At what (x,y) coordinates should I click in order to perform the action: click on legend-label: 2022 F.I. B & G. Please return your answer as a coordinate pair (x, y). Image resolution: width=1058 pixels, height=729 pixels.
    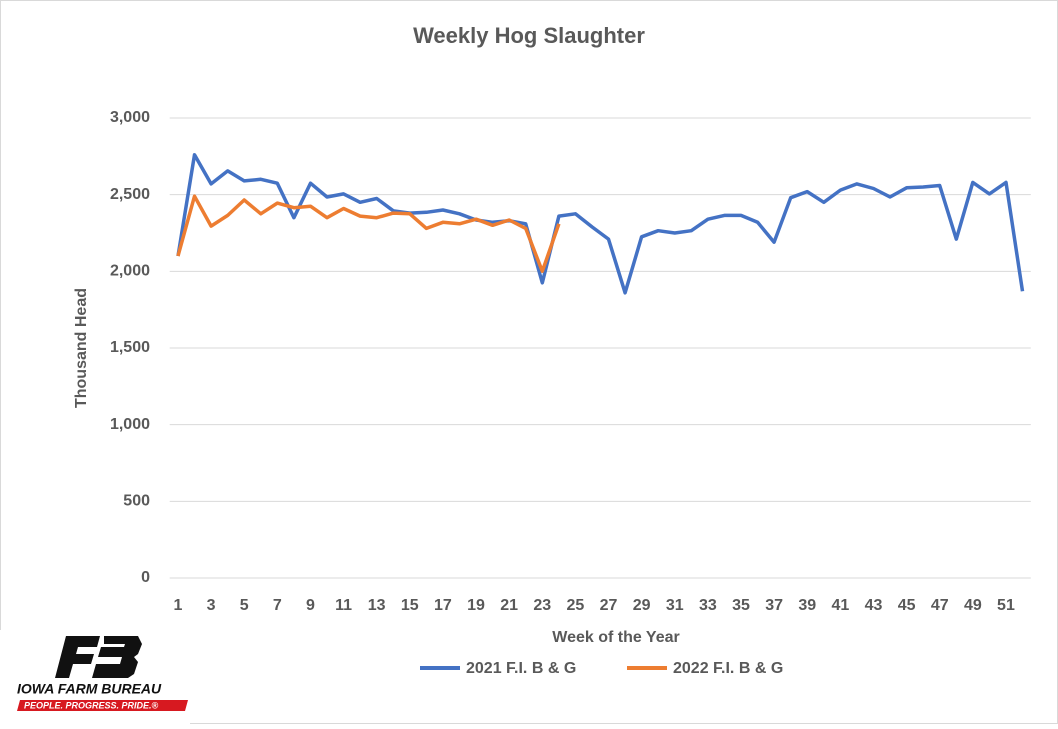
    Looking at the image, I should click on (728, 668).